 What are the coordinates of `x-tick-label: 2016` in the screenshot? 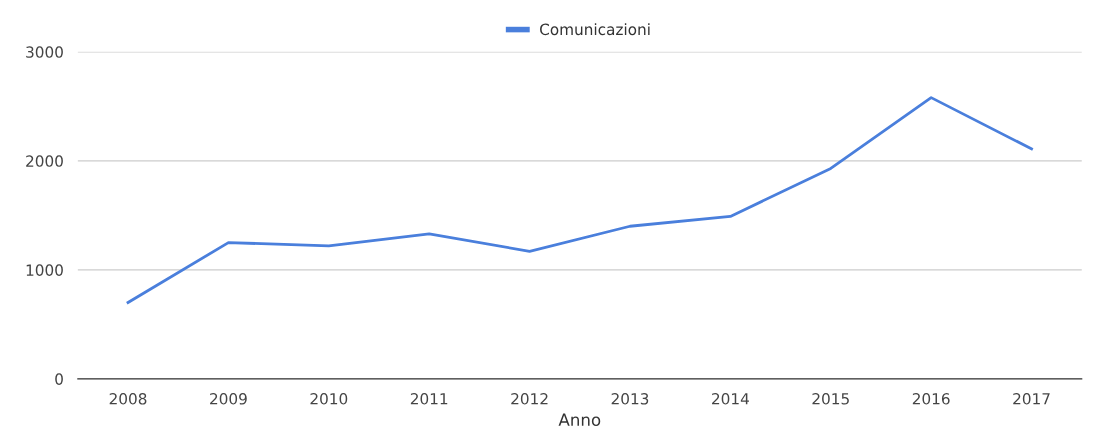 It's located at (931, 399).